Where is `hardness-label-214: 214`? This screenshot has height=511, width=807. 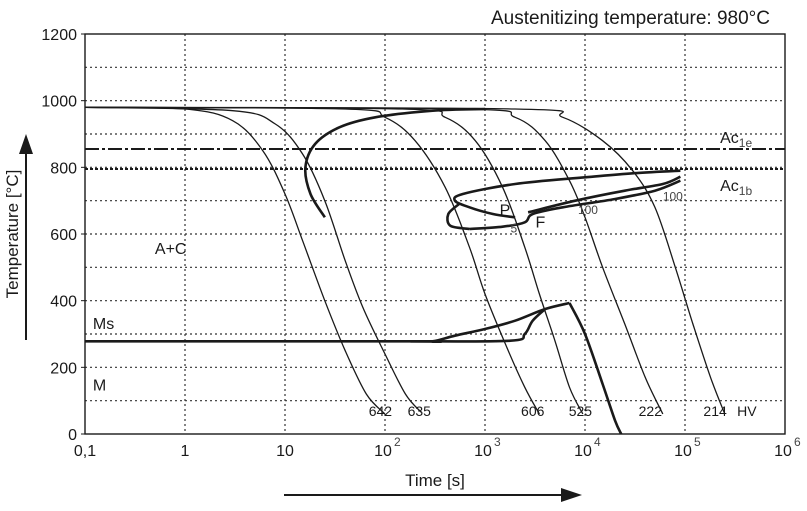 hardness-label-214: 214 is located at coordinates (715, 411).